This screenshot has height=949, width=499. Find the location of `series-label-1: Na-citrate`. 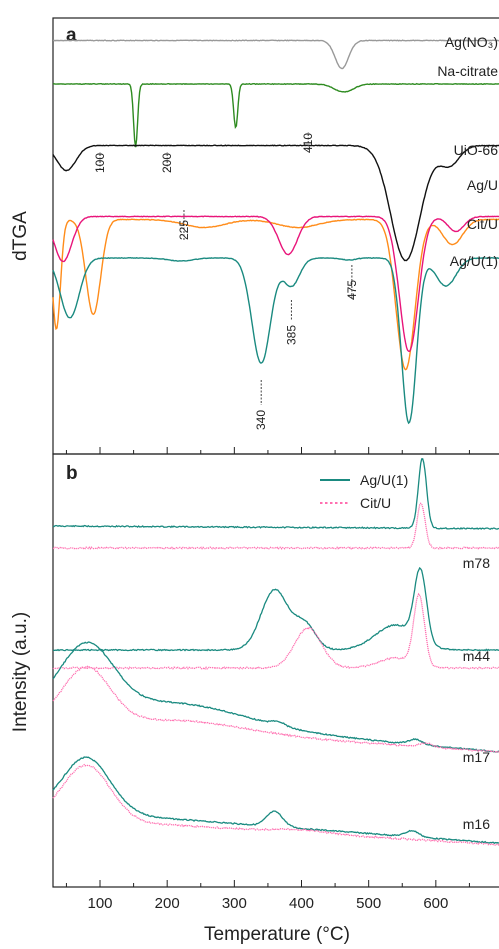

series-label-1: Na-citrate is located at coordinates (467, 71).